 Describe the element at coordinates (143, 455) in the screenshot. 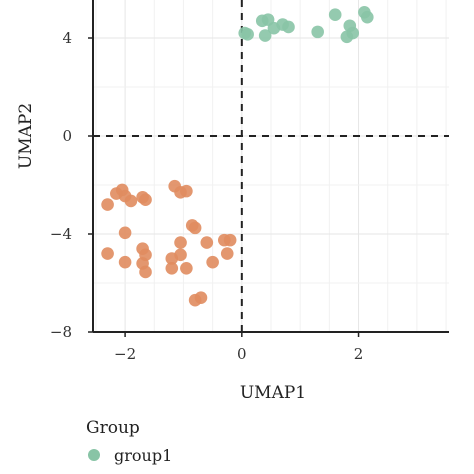

I see `legend-label: group1` at that location.